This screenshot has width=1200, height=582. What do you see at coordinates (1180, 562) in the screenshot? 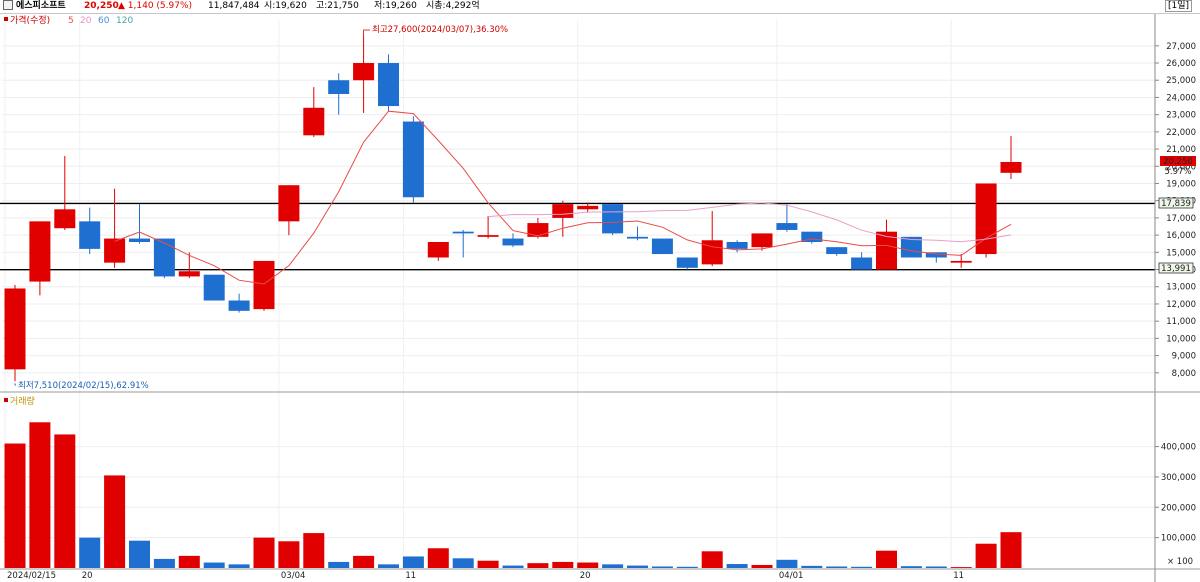
I see `volume-unit-label: × 100` at bounding box center [1180, 562].